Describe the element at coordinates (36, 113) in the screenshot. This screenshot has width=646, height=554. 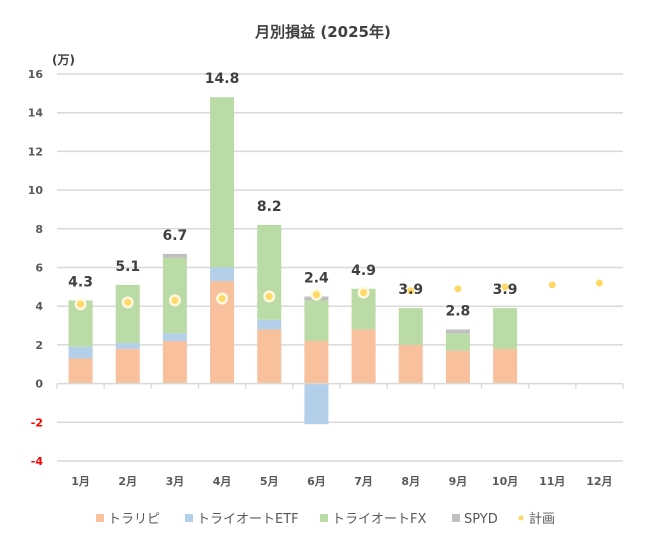
I see `y-tick-label: 14` at that location.